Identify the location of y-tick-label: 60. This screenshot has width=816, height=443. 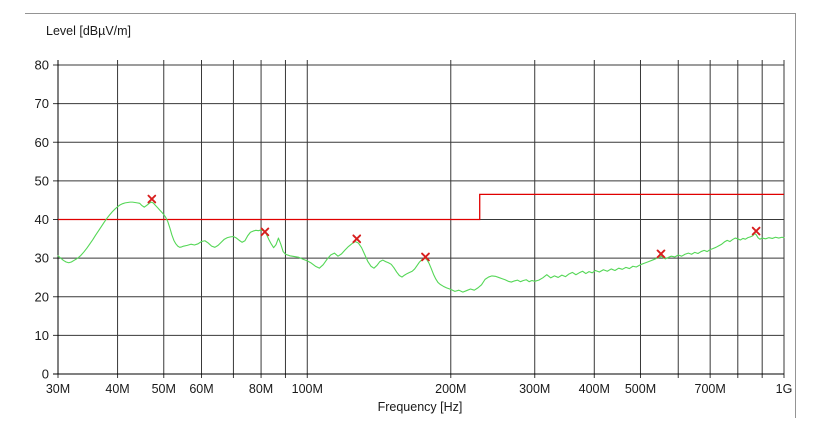
(42, 142).